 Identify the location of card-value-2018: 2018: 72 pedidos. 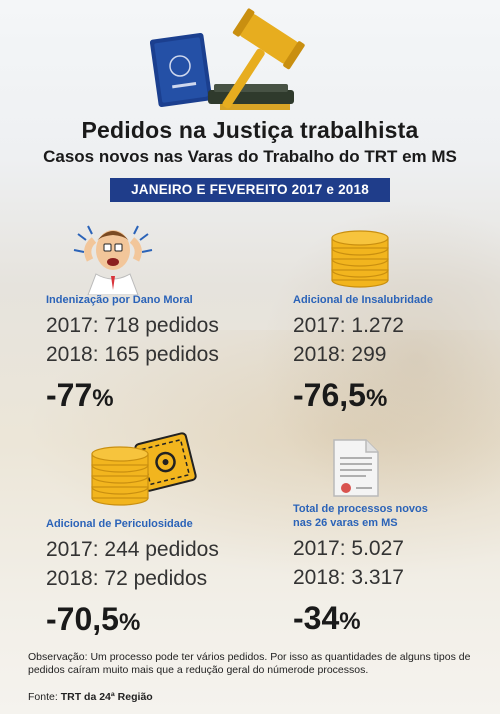
(127, 578).